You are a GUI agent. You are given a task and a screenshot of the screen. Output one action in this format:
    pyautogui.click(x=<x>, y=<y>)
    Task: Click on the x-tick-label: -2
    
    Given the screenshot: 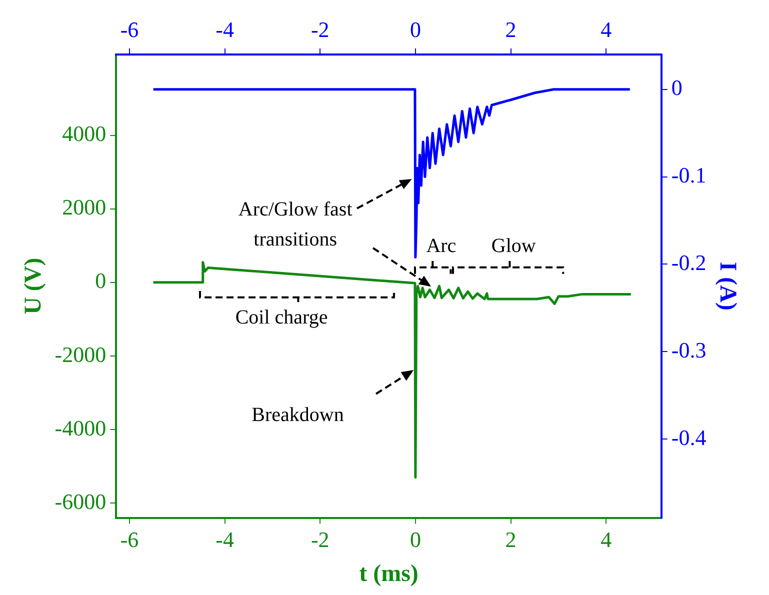 What is the action you would take?
    pyautogui.click(x=320, y=539)
    